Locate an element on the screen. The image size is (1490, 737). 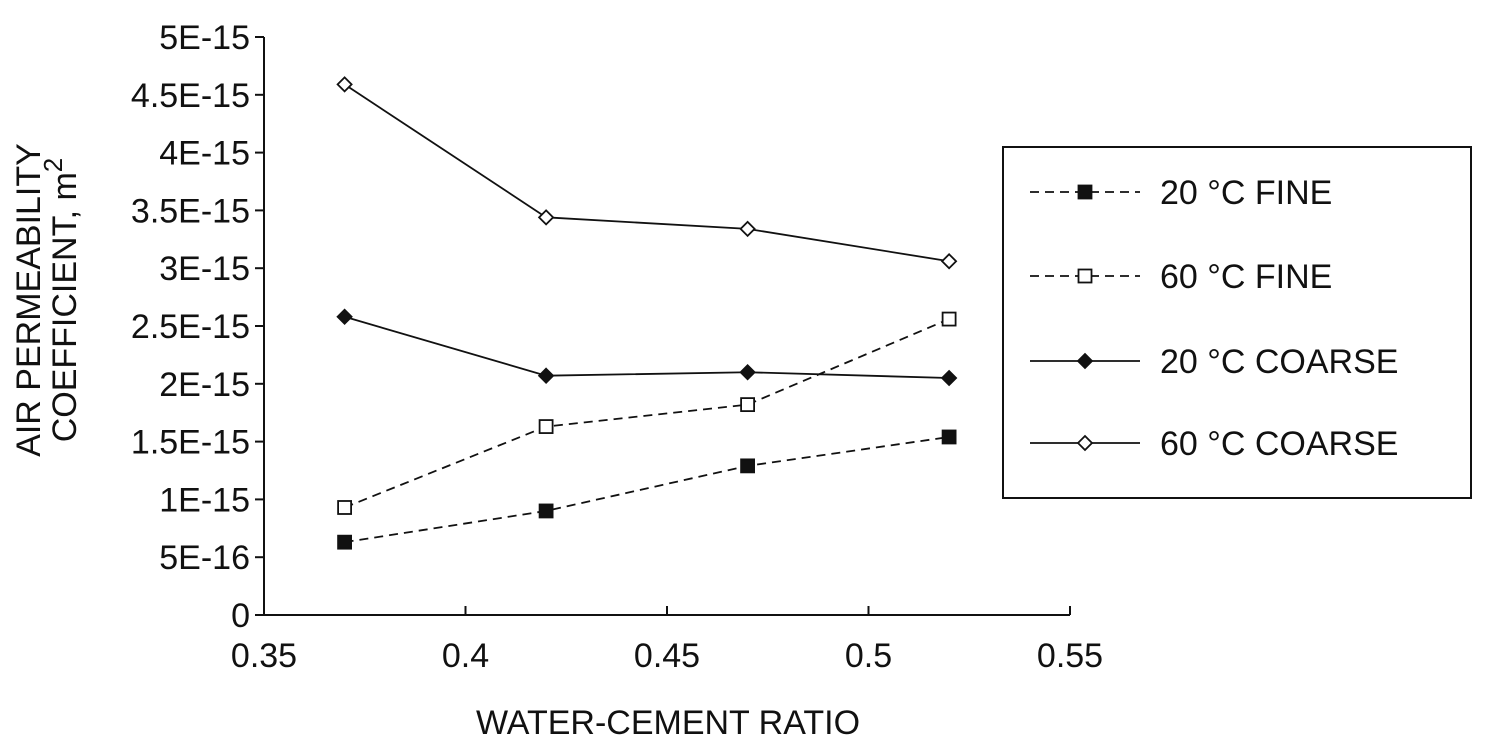
y-axis-title: AIR PERMEABILITY COEFFICIENT, m2 is located at coordinates (47, 300).